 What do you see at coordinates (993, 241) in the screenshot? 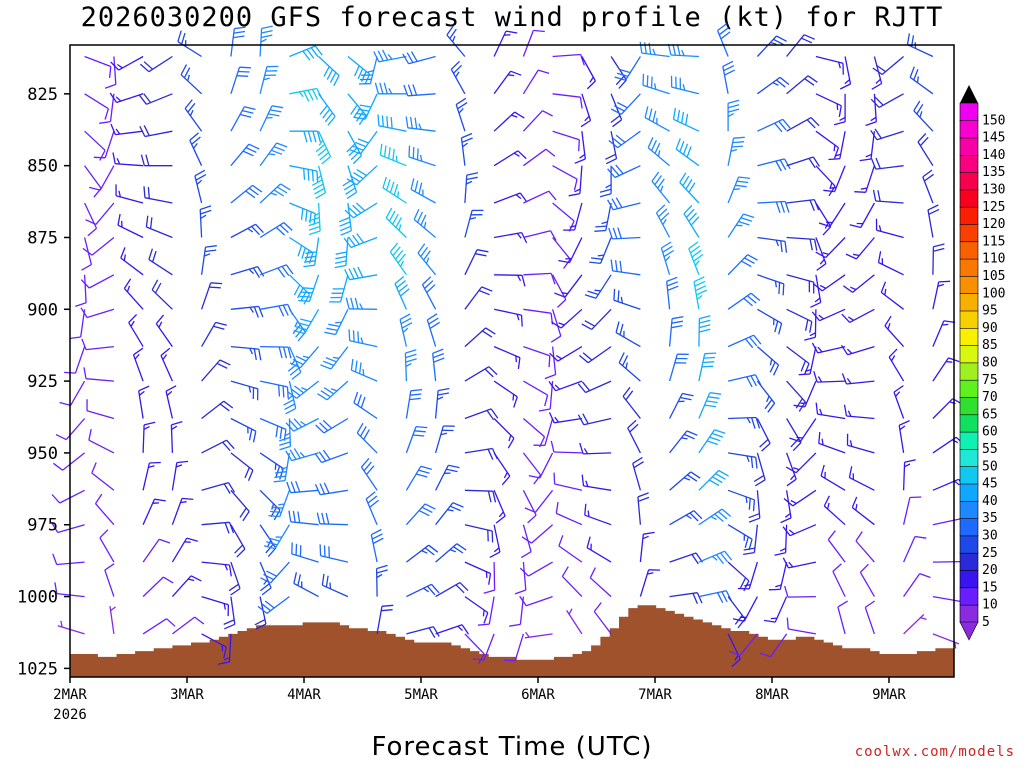
I see `colorbar-label: 115` at bounding box center [993, 241].